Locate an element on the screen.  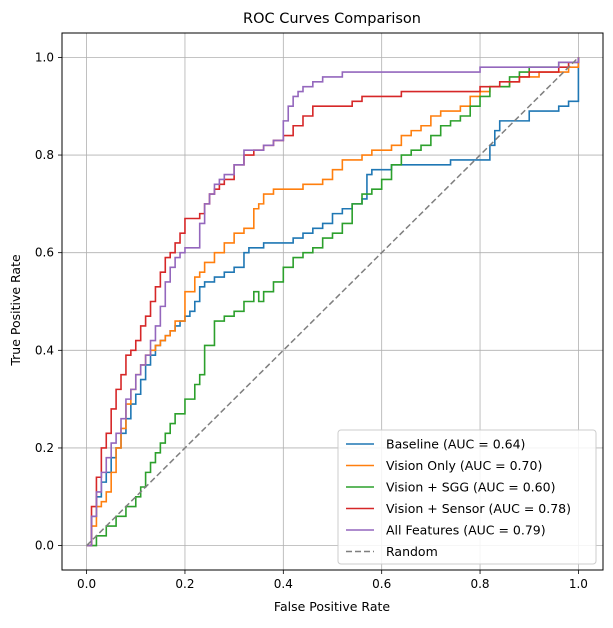
legend-label-2: Vision + SGG (AUC = 0.60) is located at coordinates (470, 487).